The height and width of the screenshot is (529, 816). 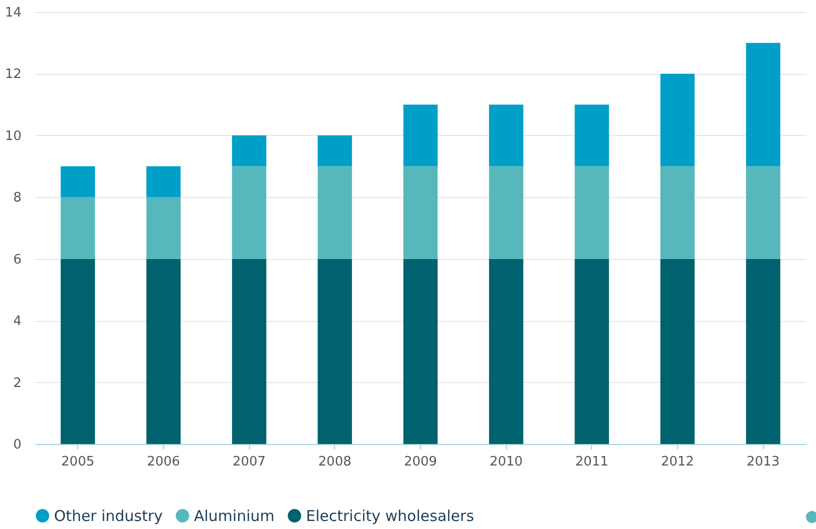 What do you see at coordinates (77, 462) in the screenshot?
I see `x-tick-label: 2005` at bounding box center [77, 462].